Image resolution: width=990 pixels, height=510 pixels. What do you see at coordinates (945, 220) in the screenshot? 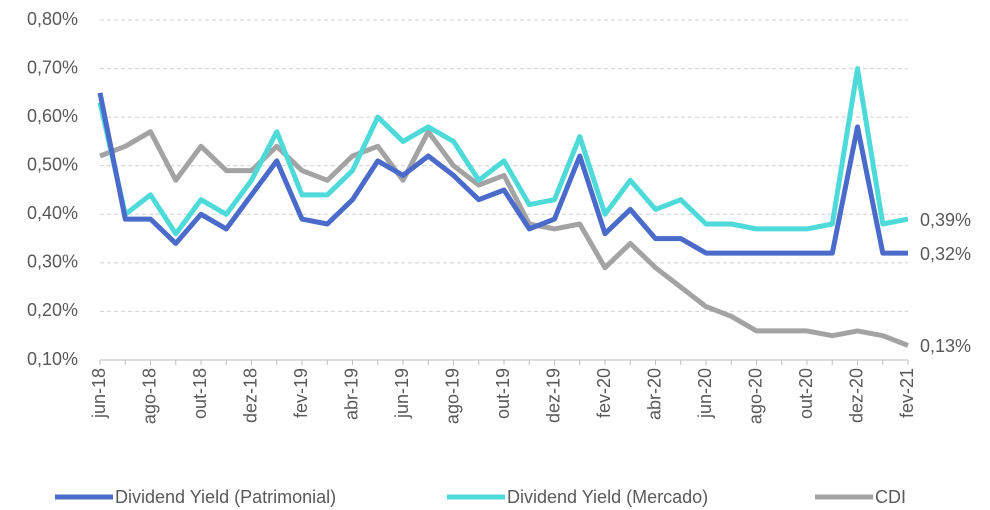
I see `value-label: 0,39%` at bounding box center [945, 220].